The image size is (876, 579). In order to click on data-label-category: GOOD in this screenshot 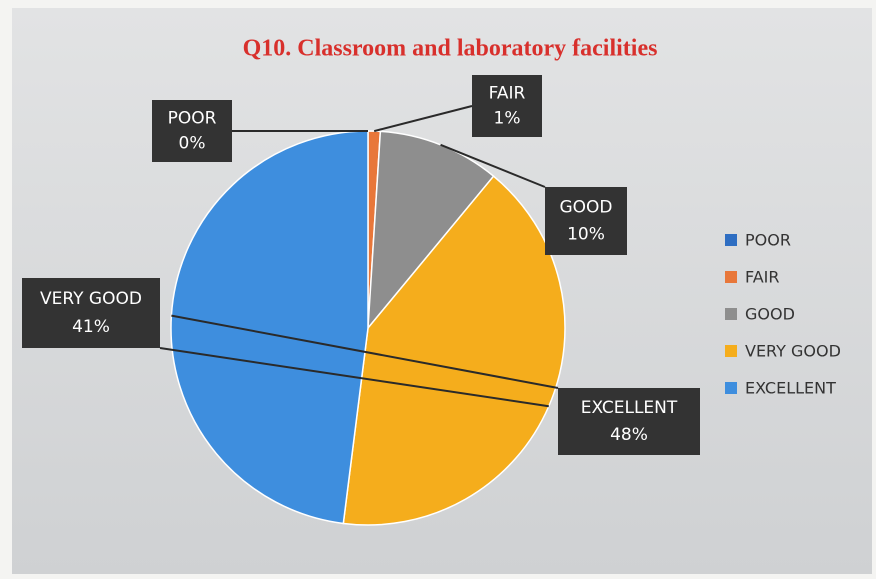, I will do `click(585, 207)`.